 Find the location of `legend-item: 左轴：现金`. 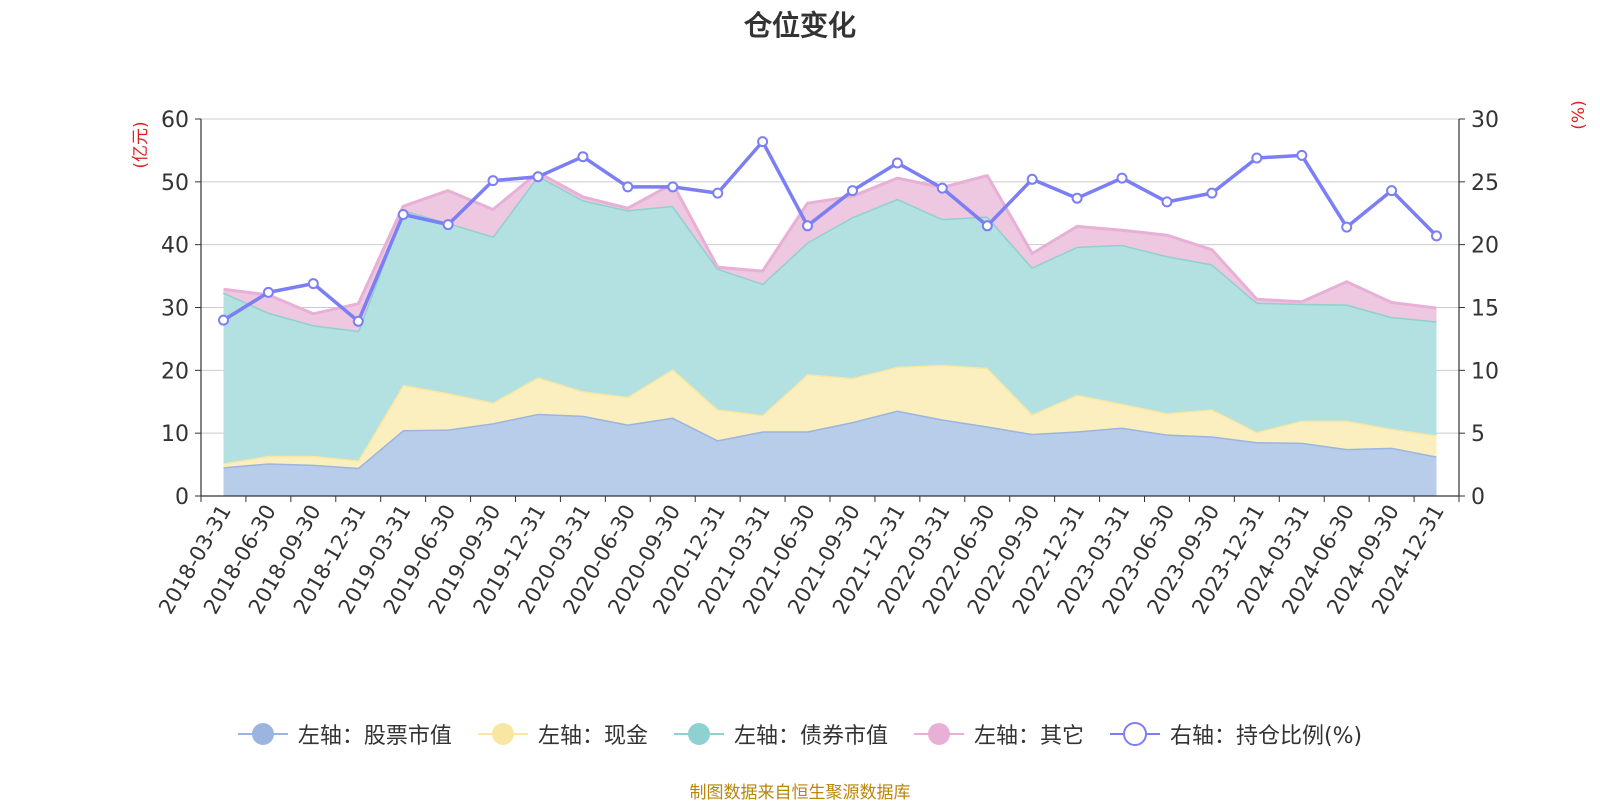

legend-item: 左轴：现金 is located at coordinates (562, 734).